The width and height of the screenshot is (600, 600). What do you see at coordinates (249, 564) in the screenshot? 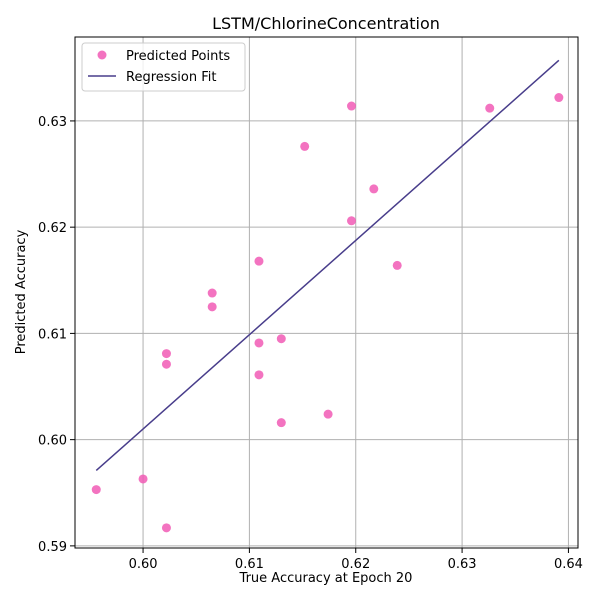
I see `x-tick-label: 0.61` at bounding box center [249, 564].